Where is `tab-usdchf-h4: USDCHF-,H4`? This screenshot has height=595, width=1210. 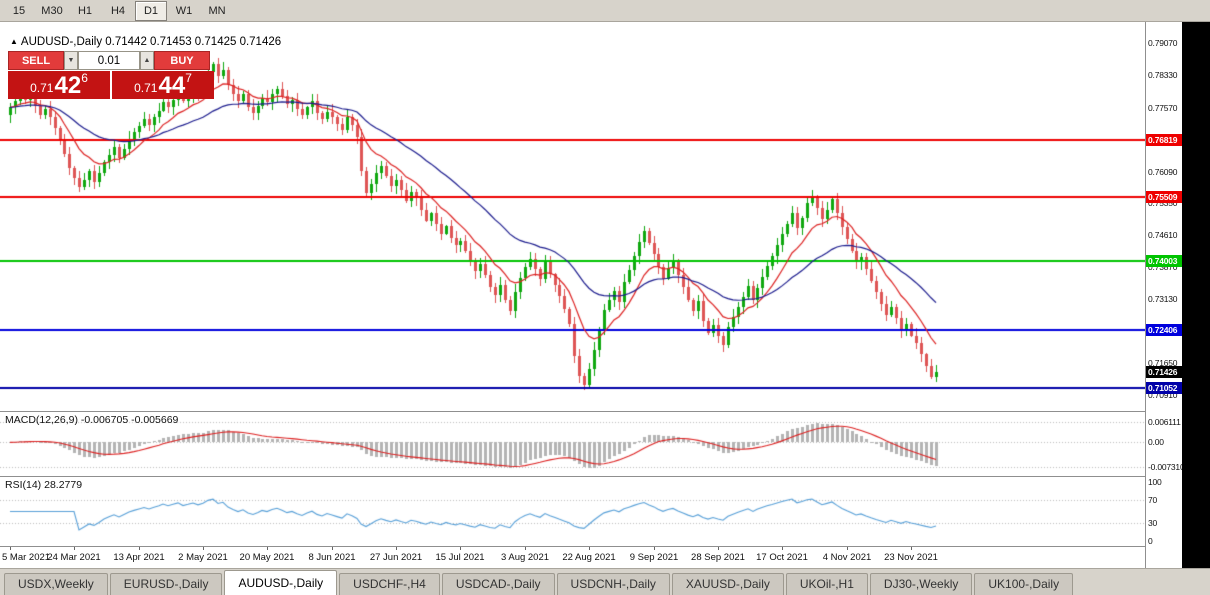 tab-usdchf-h4: USDCHF-,H4 is located at coordinates (389, 584).